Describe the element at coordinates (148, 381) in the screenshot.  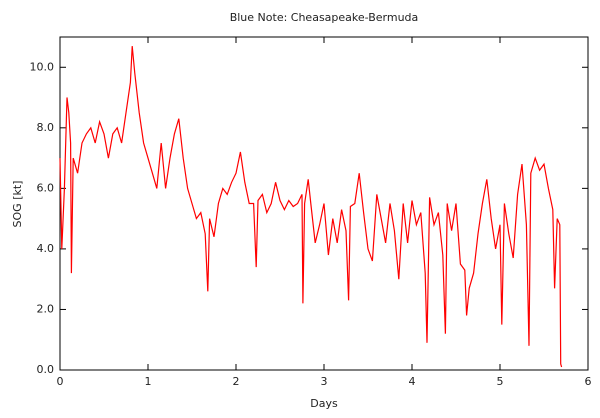
I see `x-tick-label: 1` at that location.